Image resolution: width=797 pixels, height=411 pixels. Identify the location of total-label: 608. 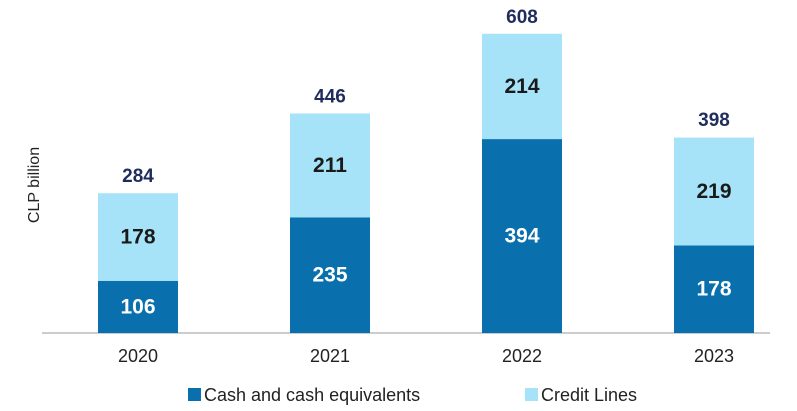
(522, 17).